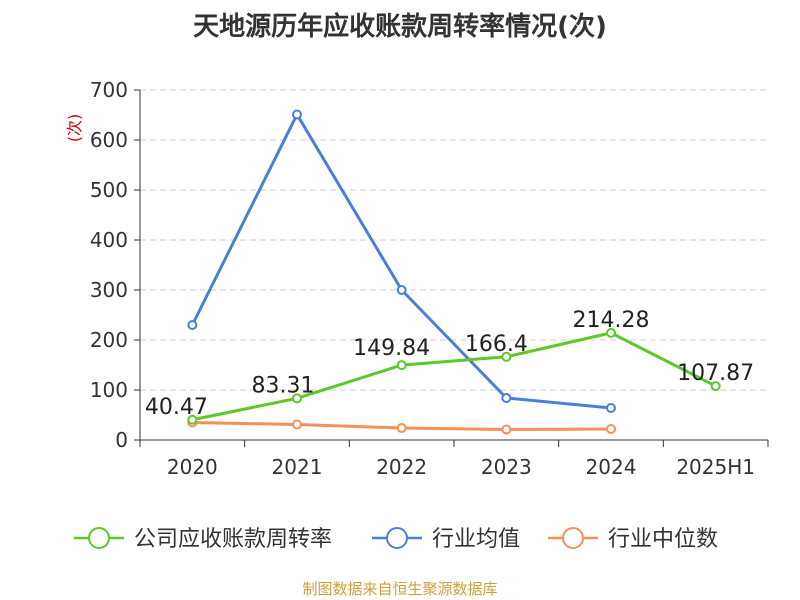  I want to click on data-label: 149.84, so click(391, 348).